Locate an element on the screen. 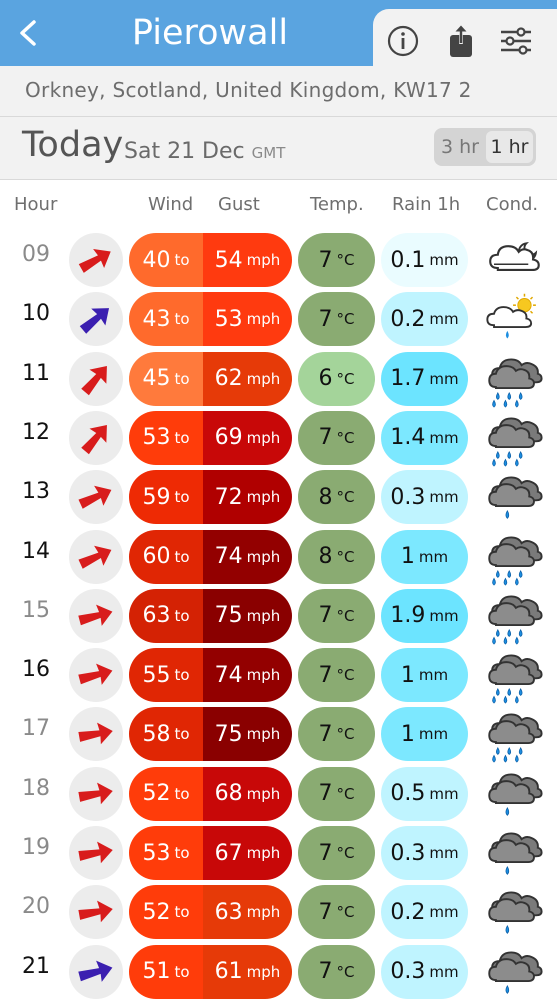 Image resolution: width=557 pixels, height=1001 pixels. date-text: Sat 21 Dec is located at coordinates (184, 151).